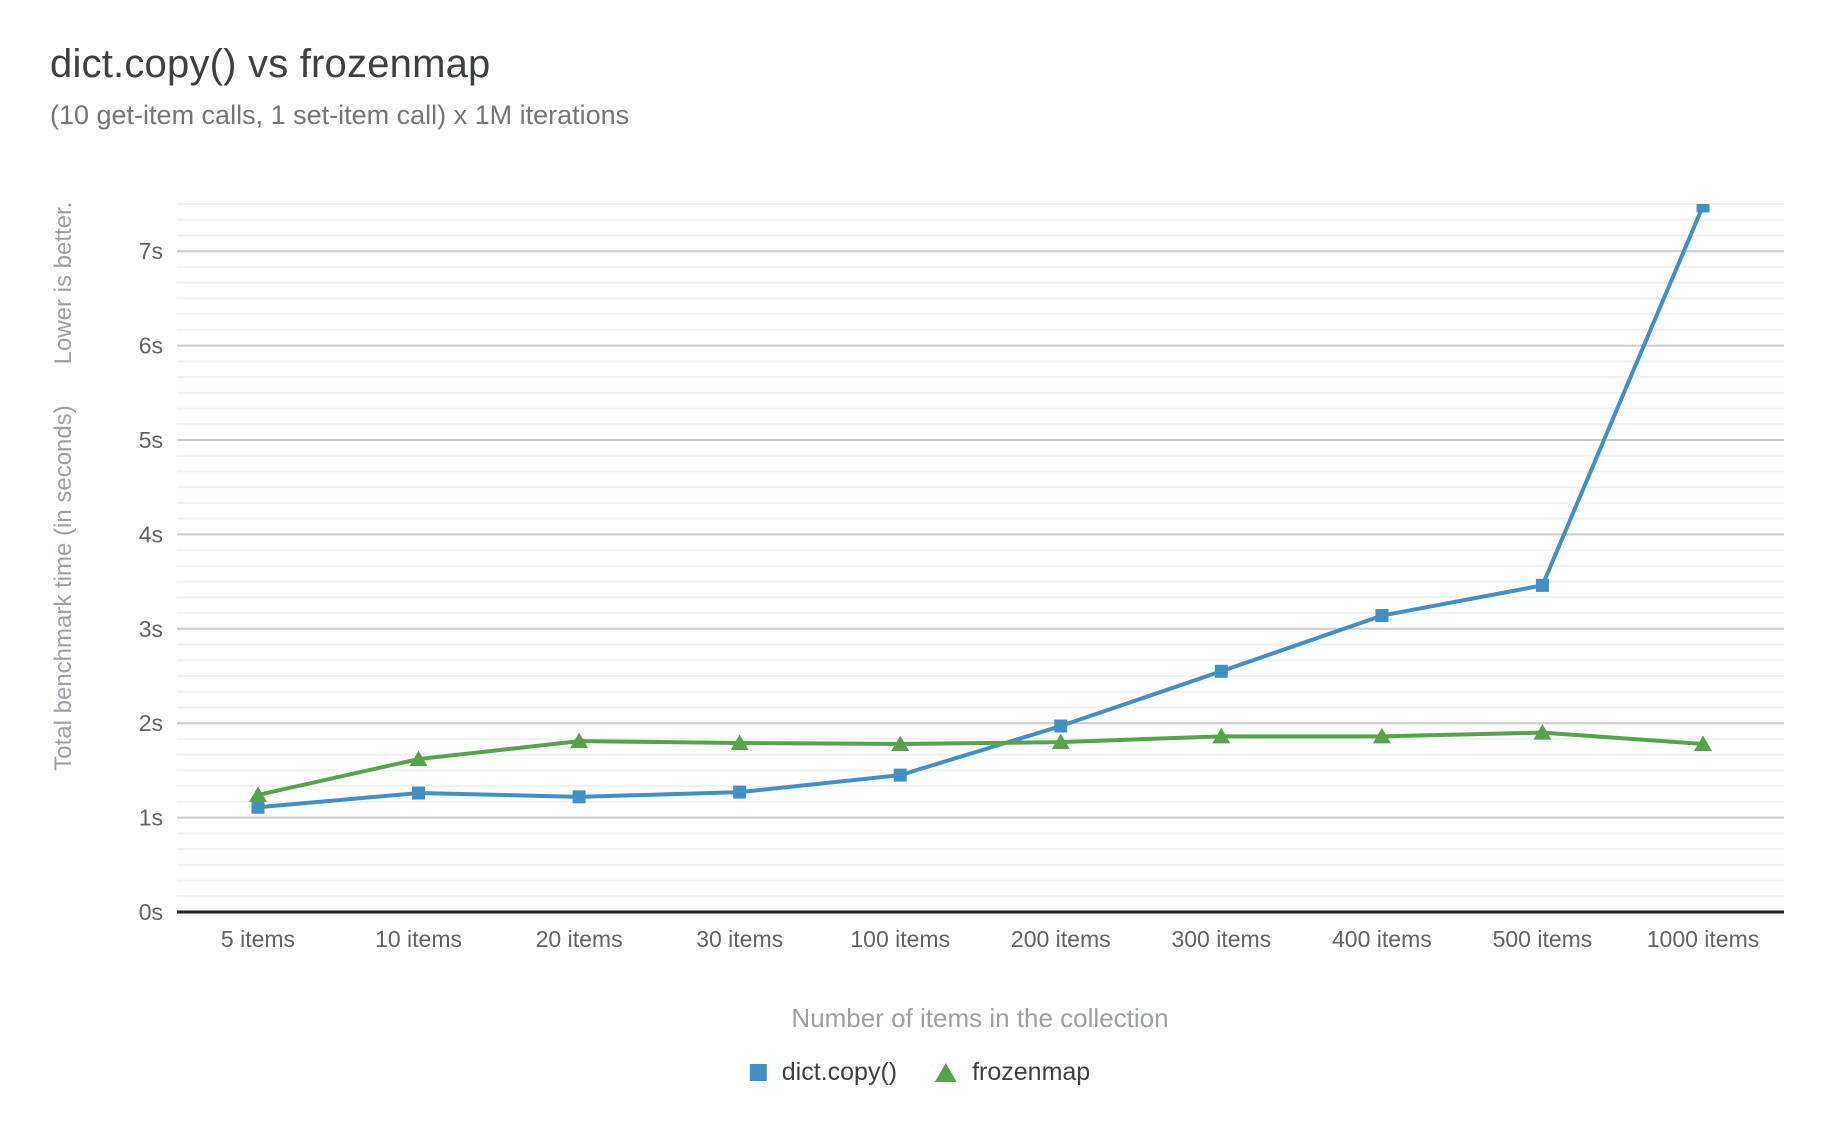 The height and width of the screenshot is (1138, 1840). I want to click on x-category-label: 30 items, so click(739, 939).